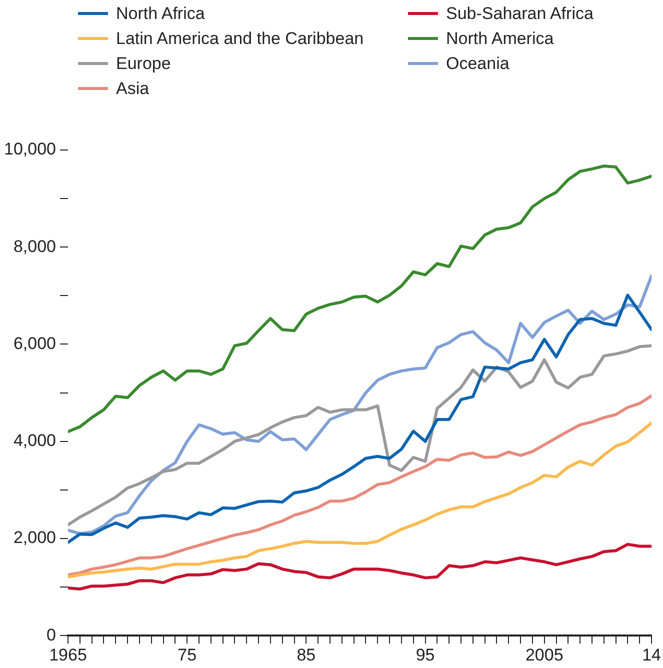  Describe the element at coordinates (34, 538) in the screenshot. I see `y-tick-label: 2,000` at that location.